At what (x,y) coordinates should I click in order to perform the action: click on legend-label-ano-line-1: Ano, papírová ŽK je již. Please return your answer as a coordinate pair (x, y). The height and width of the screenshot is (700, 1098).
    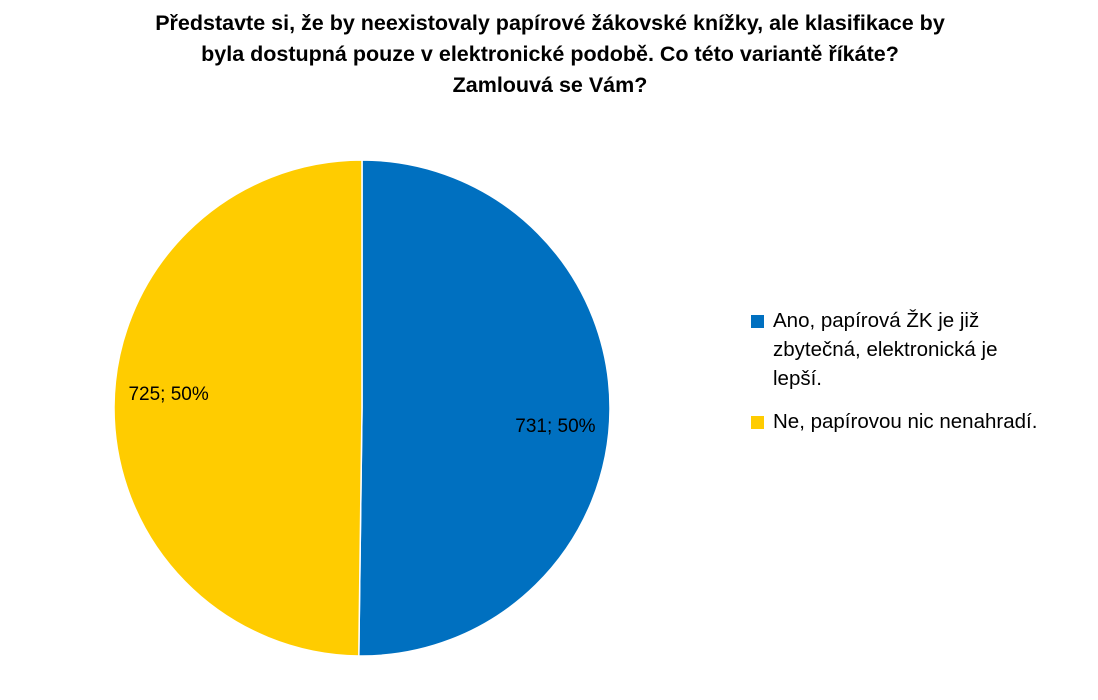
    Looking at the image, I should click on (876, 320).